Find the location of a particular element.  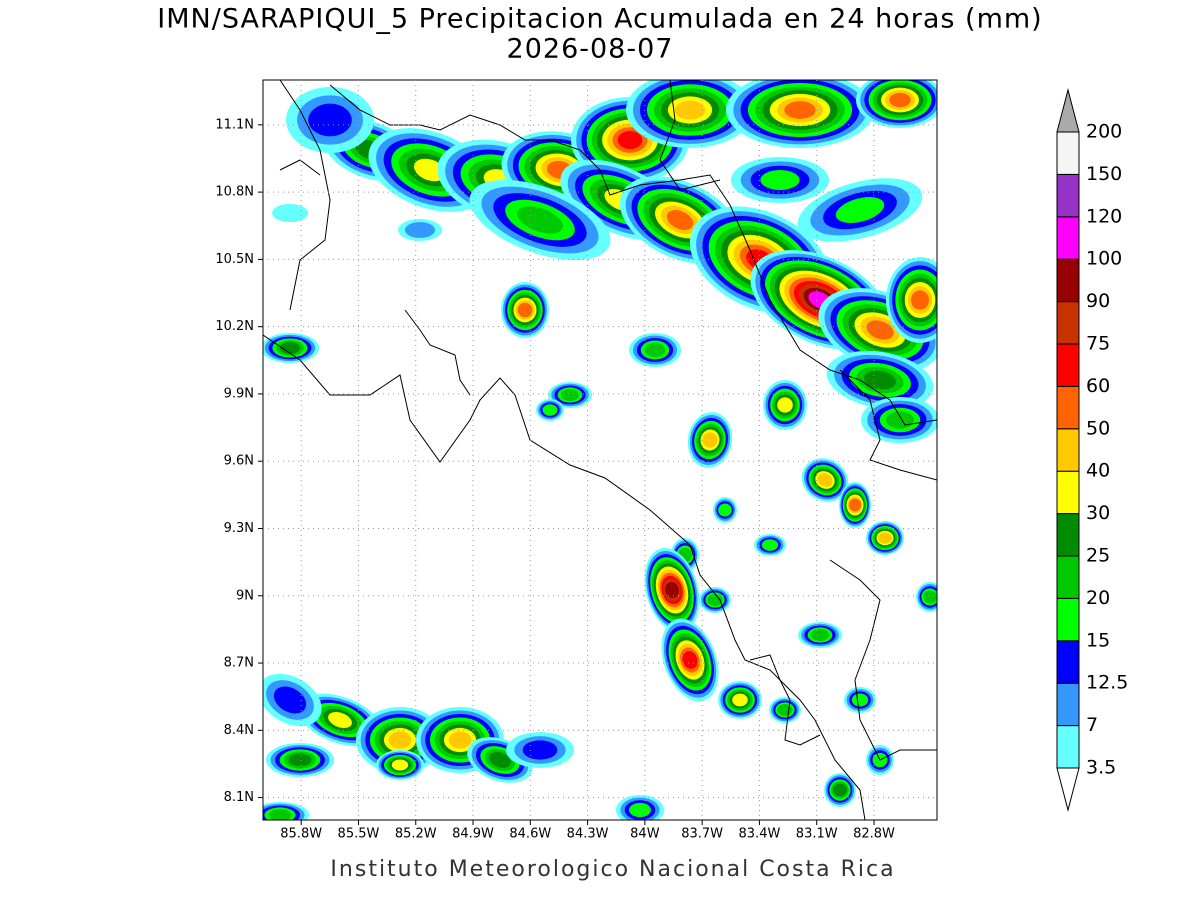

x-tick-label: 83.4W is located at coordinates (760, 834).